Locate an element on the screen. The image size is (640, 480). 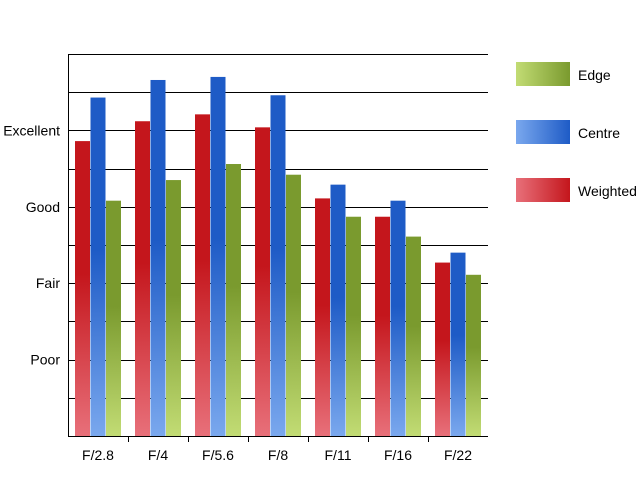
x-tick-label: F/2.8 is located at coordinates (98, 455).